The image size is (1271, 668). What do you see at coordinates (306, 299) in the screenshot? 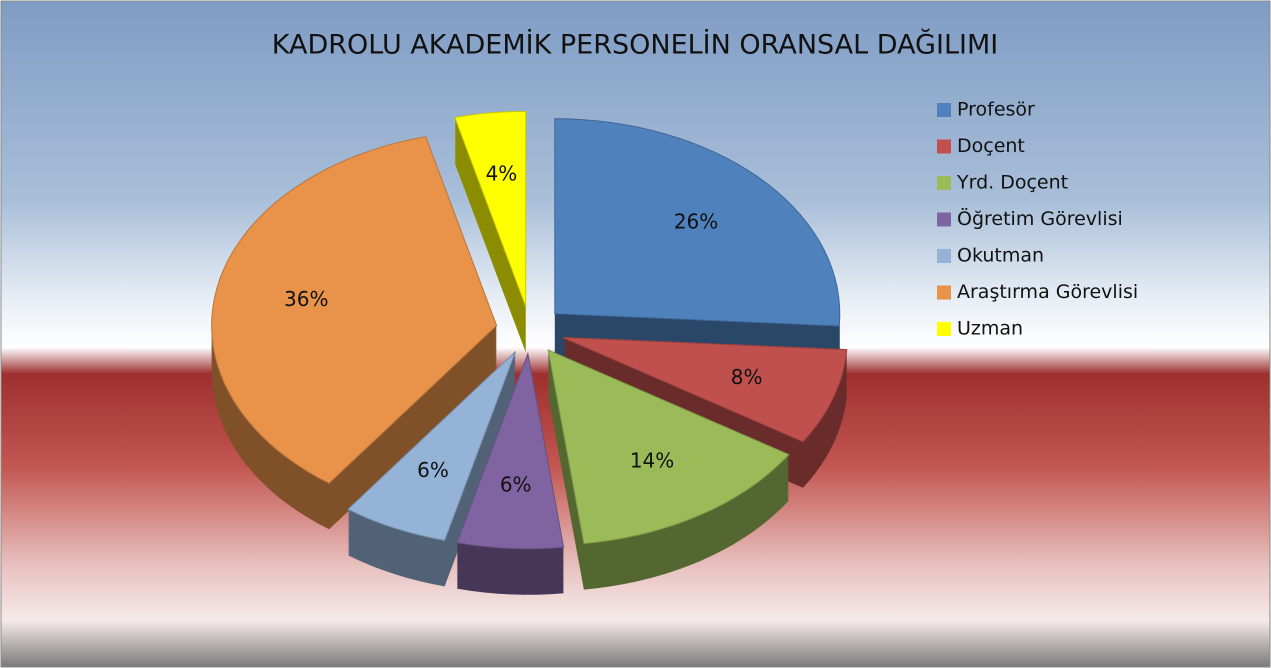
I see `data-label: 36%` at bounding box center [306, 299].